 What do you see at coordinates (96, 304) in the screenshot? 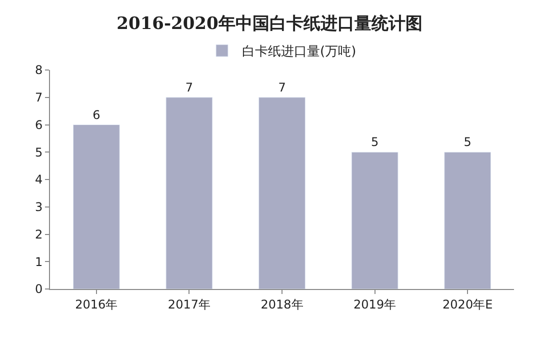
I see `x-tick-label: 2016年` at bounding box center [96, 304].